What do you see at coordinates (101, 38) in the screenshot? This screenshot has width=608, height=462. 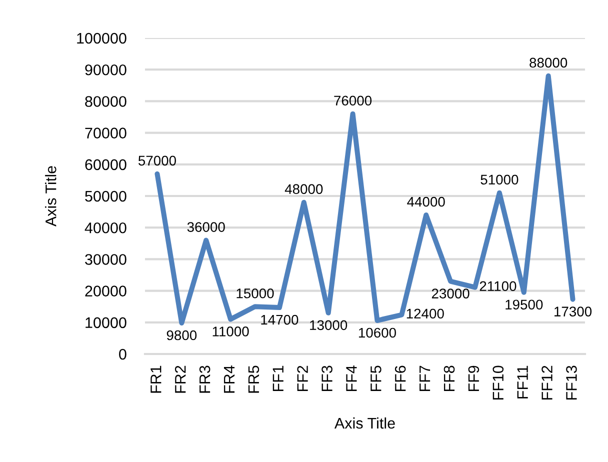 I see `y-tick-label: 100000` at bounding box center [101, 38].